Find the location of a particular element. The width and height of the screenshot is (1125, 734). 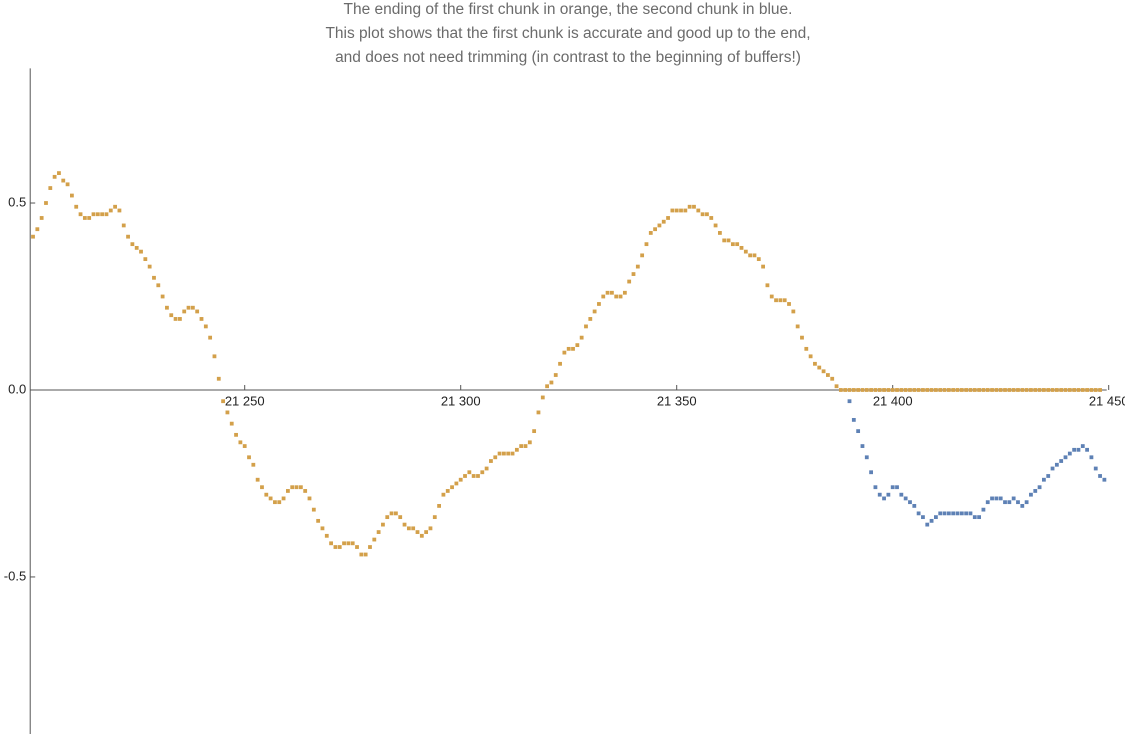

x-tick-label: 21 300 is located at coordinates (461, 400).